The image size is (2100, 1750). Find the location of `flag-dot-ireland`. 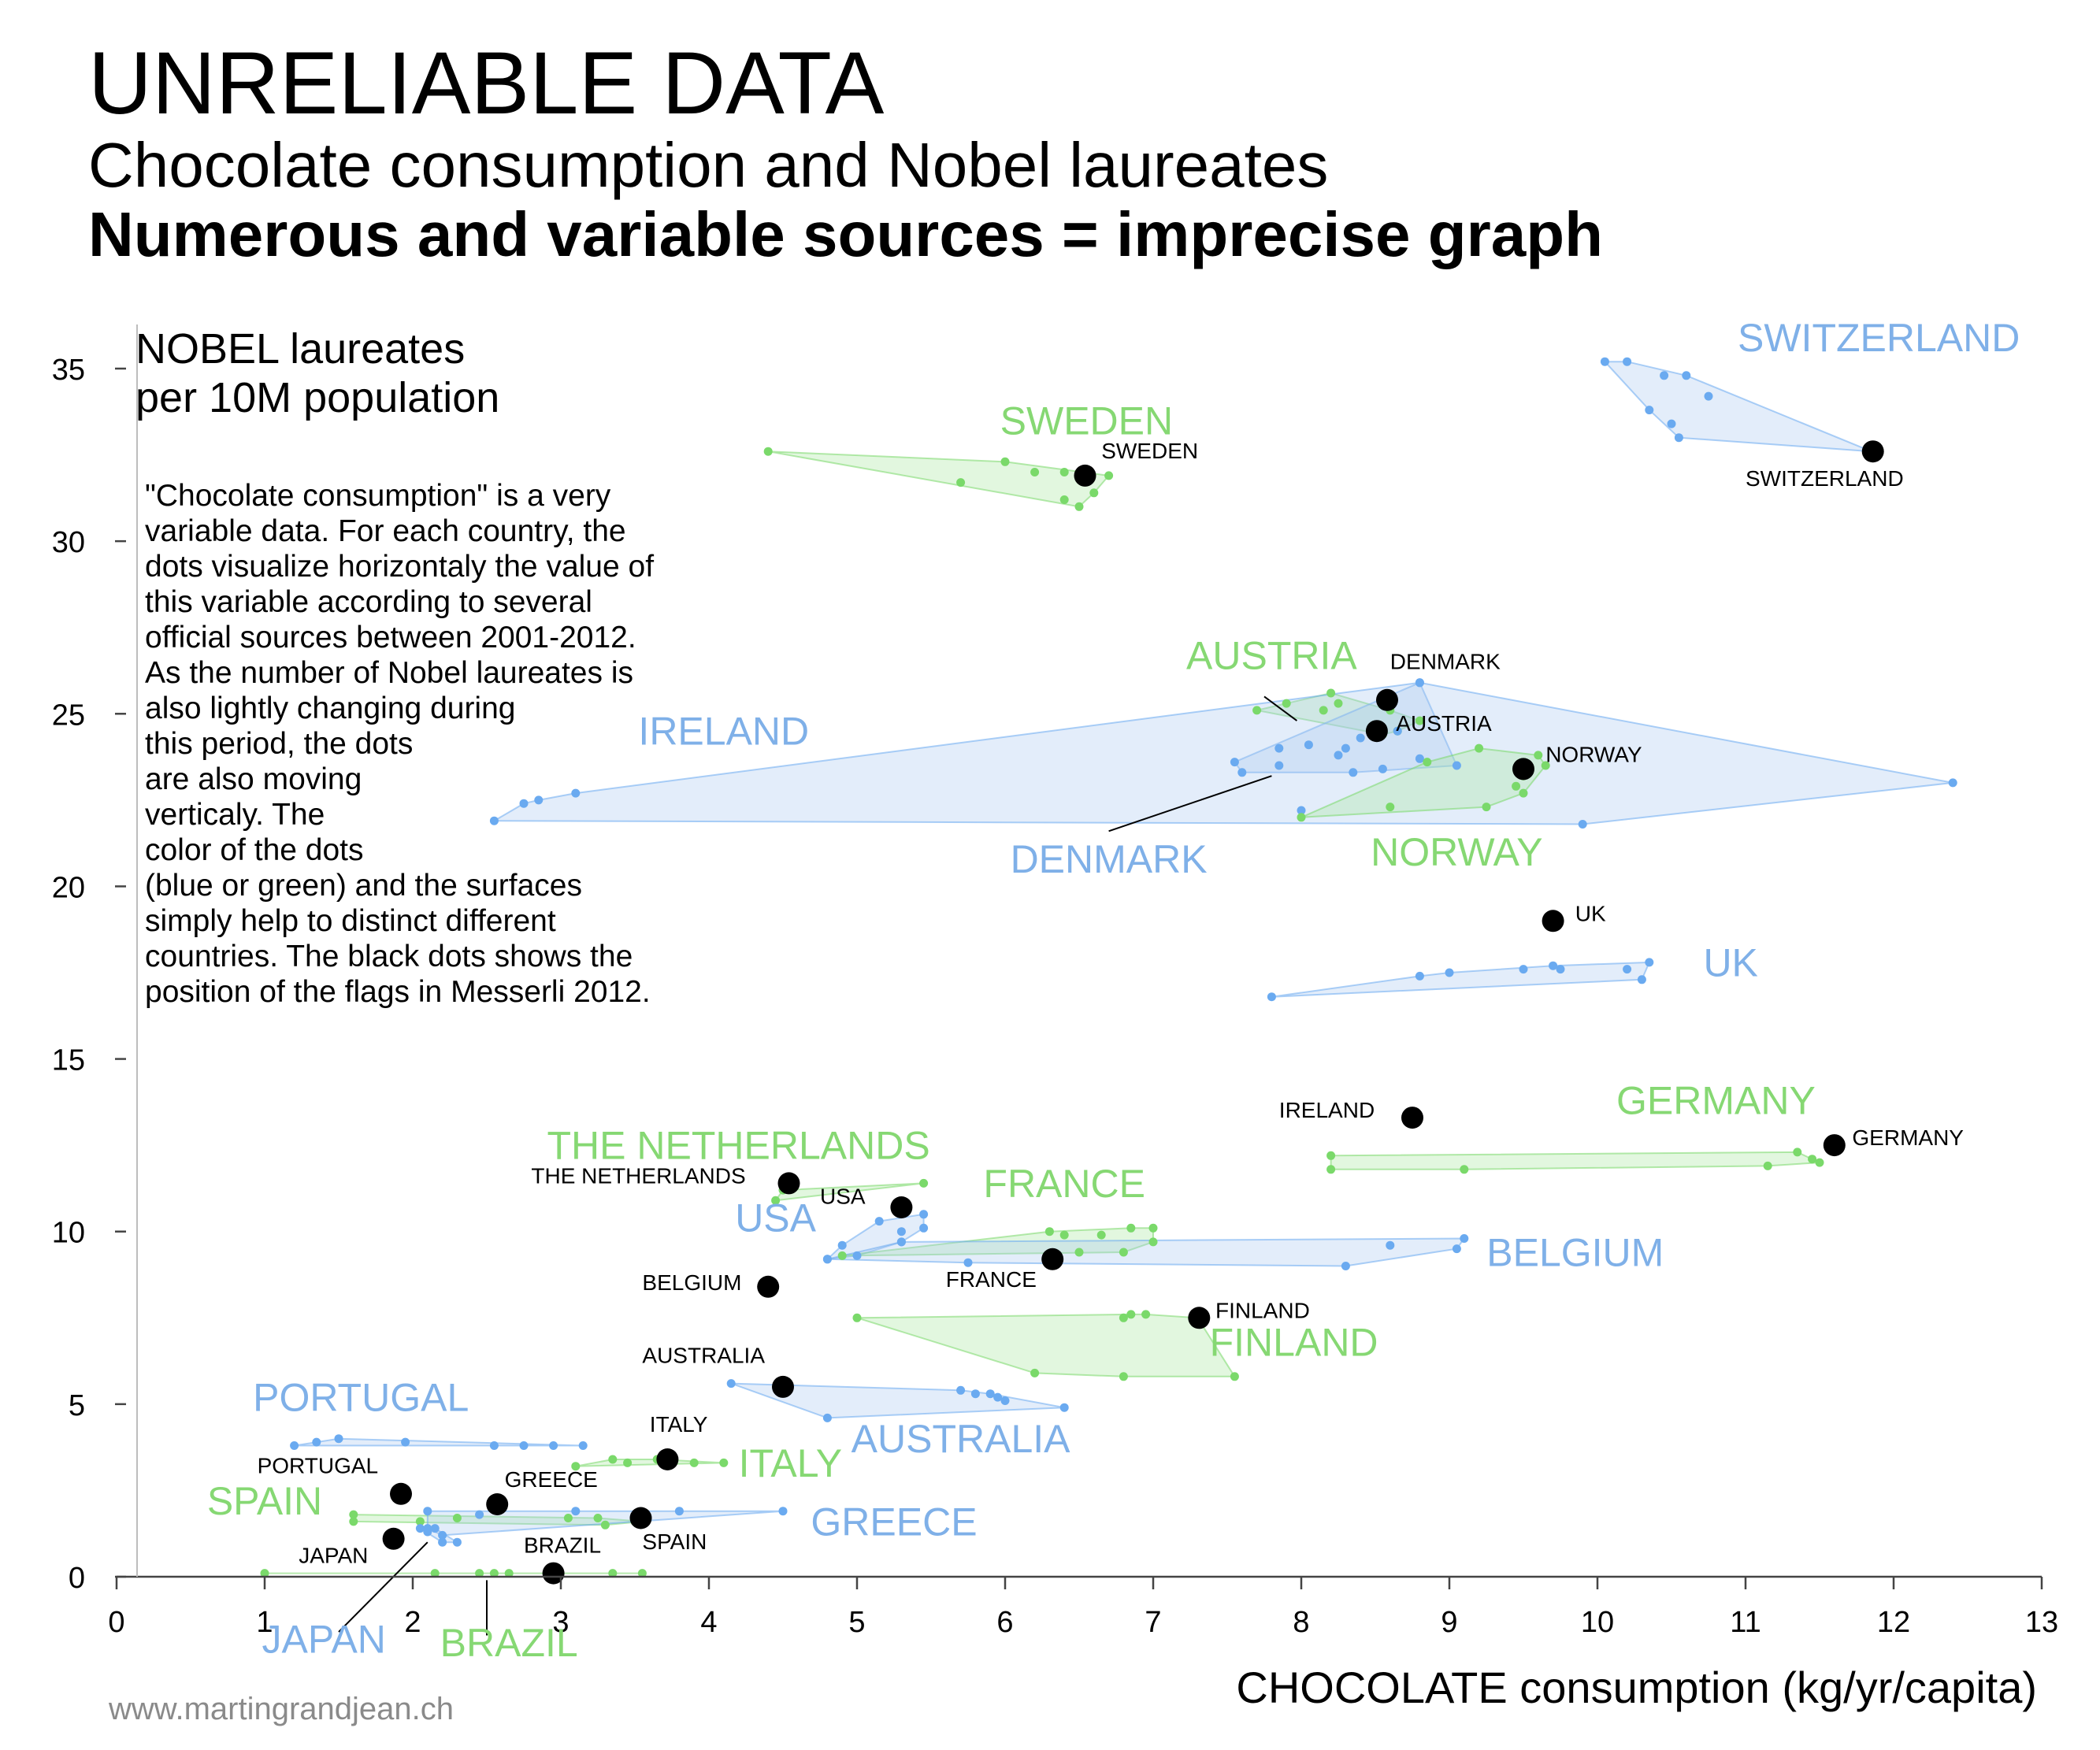

flag-dot-ireland is located at coordinates (1412, 1118).